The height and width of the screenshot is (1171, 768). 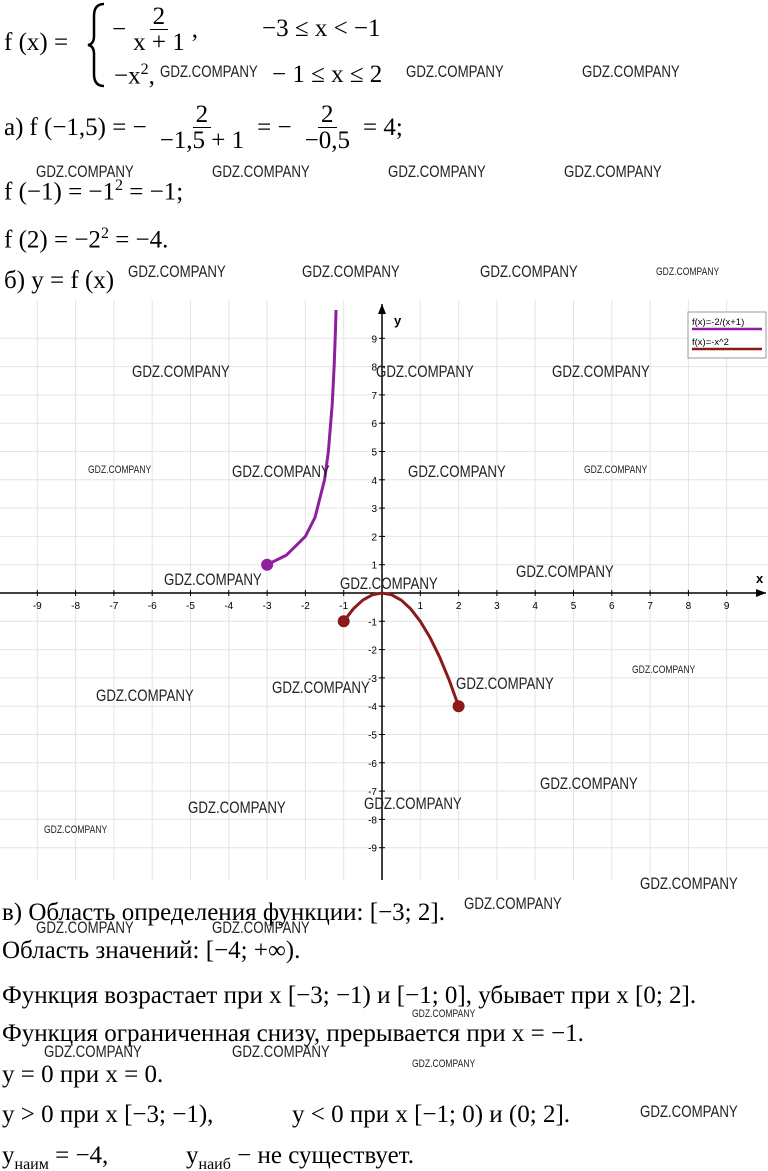 What do you see at coordinates (372, 764) in the screenshot?
I see `y-tick-label: -6` at bounding box center [372, 764].